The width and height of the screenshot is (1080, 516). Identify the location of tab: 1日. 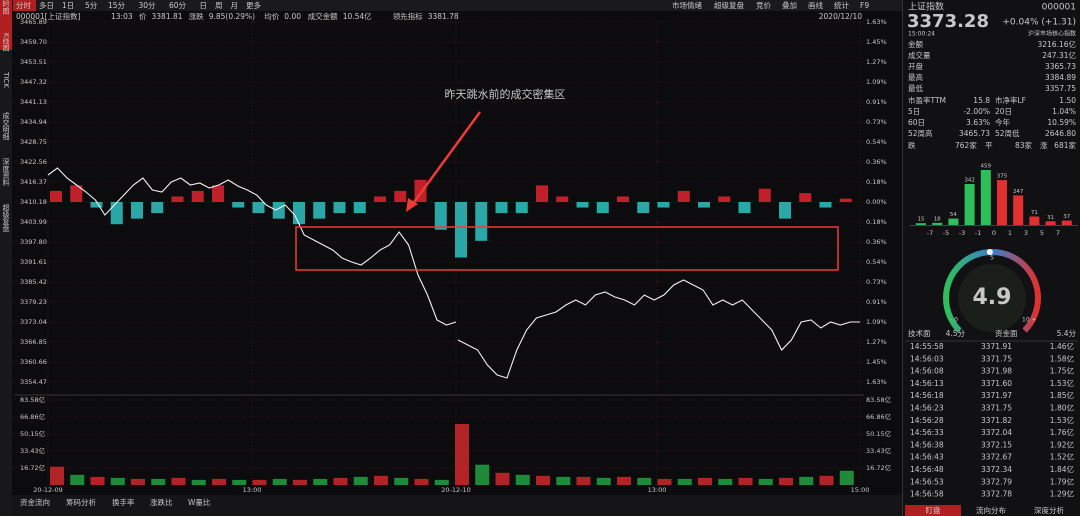
(68, 5).